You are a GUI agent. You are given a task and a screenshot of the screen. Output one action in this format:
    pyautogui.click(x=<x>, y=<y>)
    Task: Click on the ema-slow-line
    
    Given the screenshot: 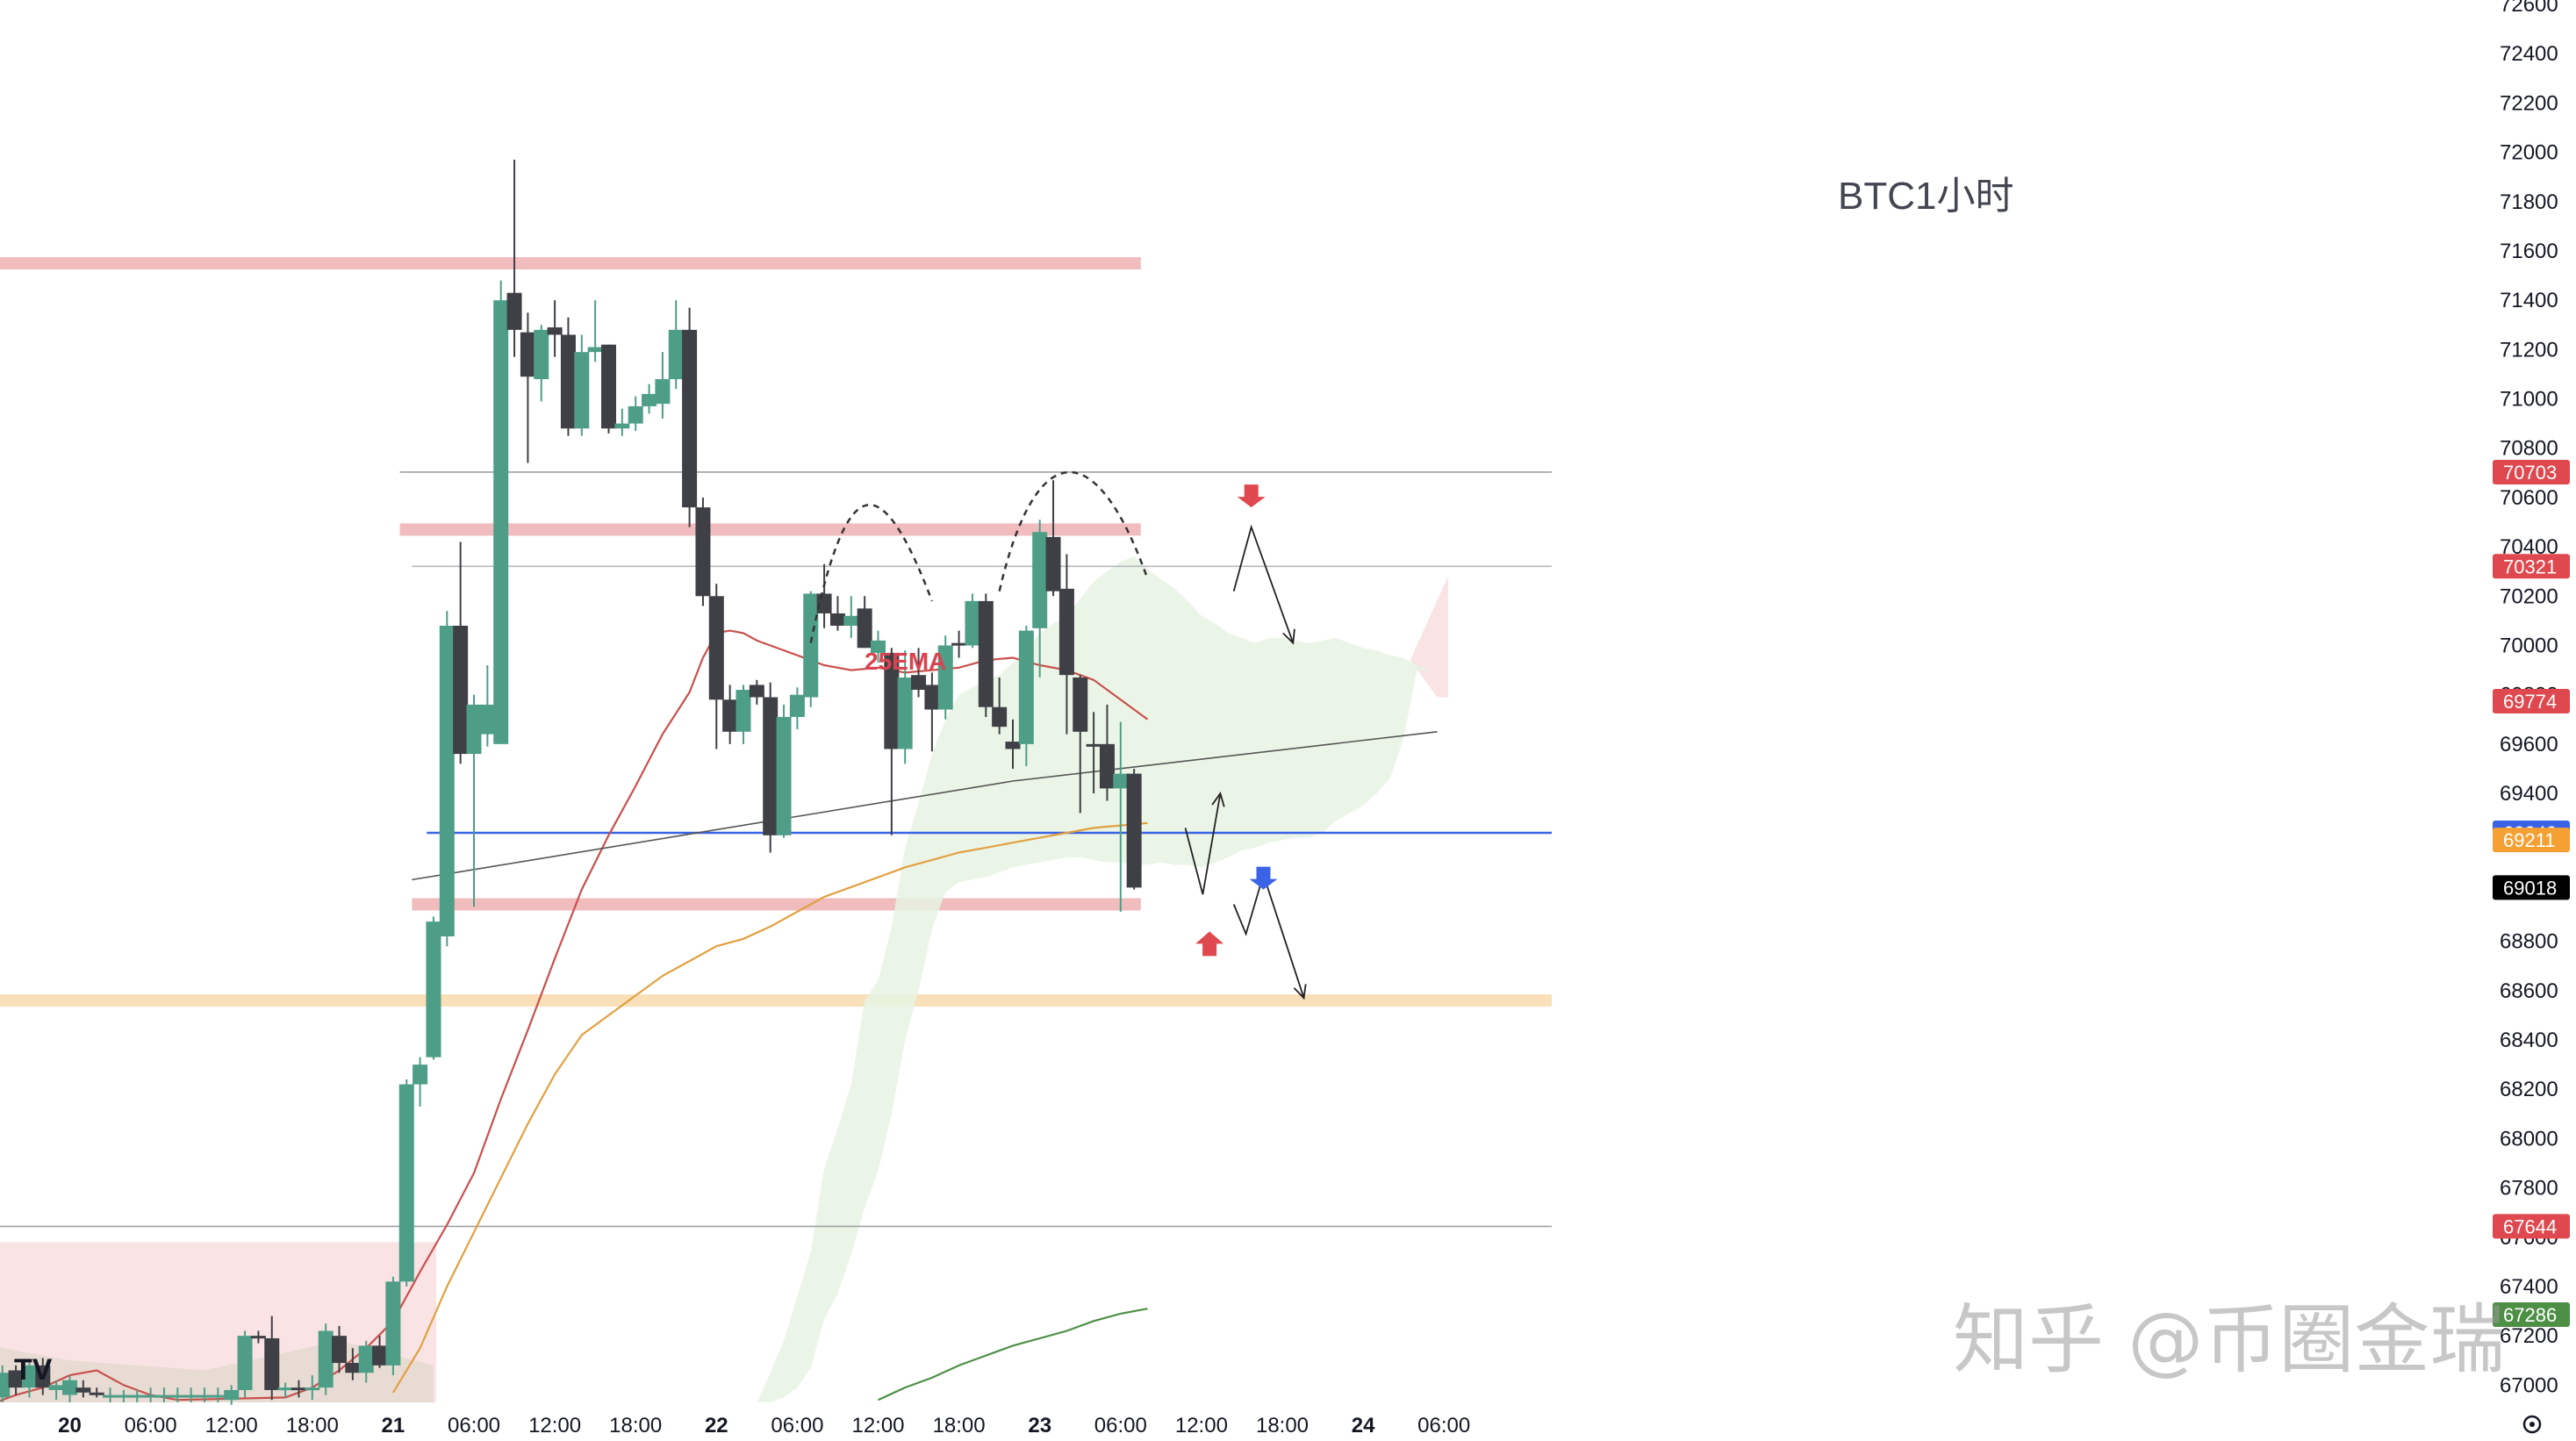 What is the action you would take?
    pyautogui.click(x=770, y=1107)
    